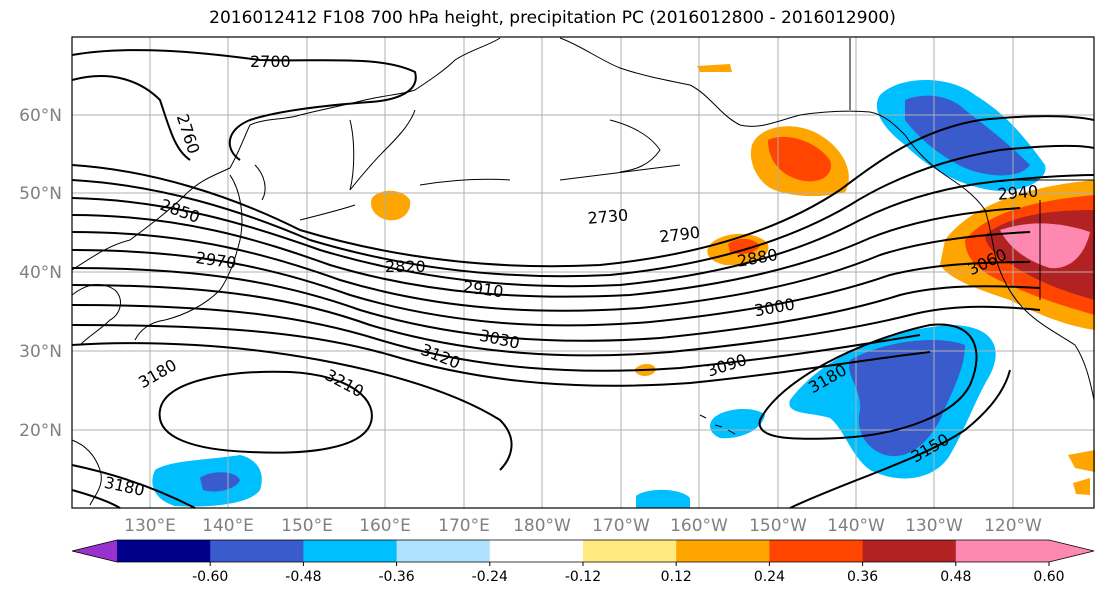  What do you see at coordinates (679, 235) in the screenshot?
I see `contour-label: 2790` at bounding box center [679, 235].